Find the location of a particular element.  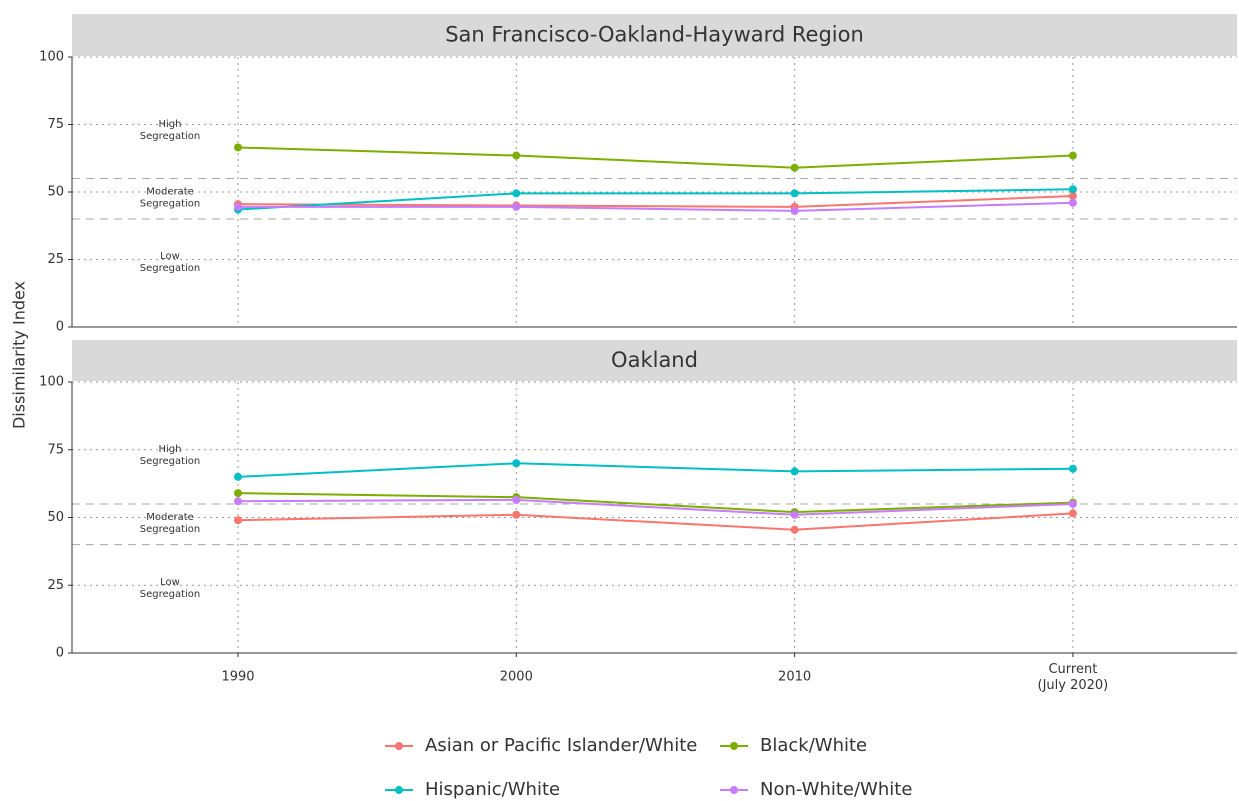

x-tick-label: Current (July 2020) is located at coordinates (1073, 677).